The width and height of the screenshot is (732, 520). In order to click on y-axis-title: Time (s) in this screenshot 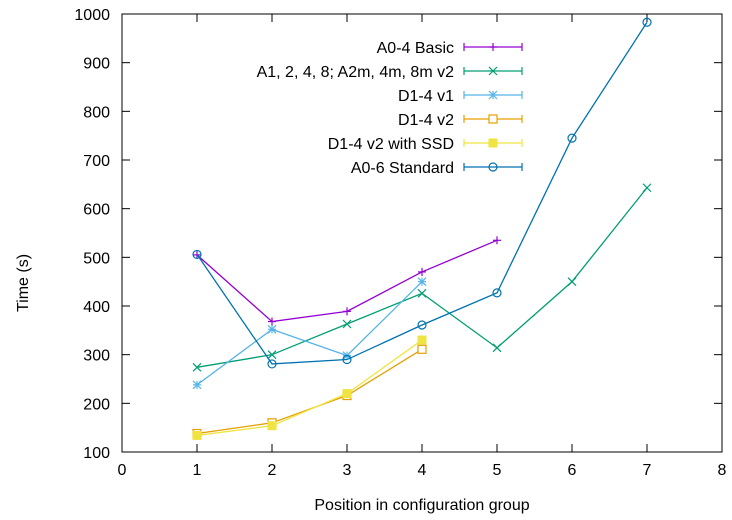, I will do `click(23, 283)`.